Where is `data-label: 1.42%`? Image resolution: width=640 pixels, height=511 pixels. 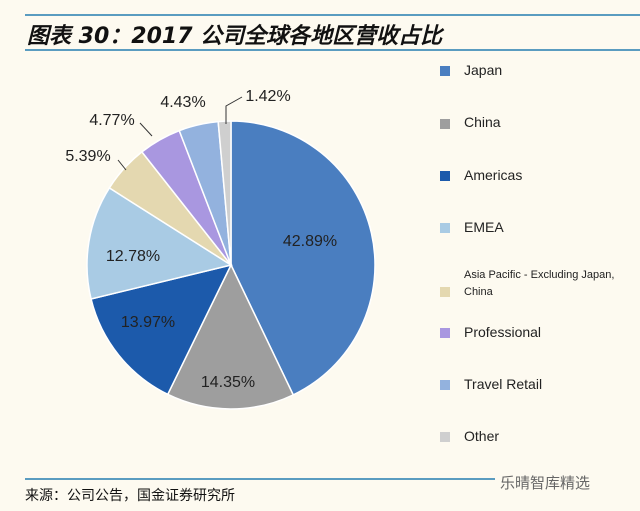 data-label: 1.42% is located at coordinates (267, 96).